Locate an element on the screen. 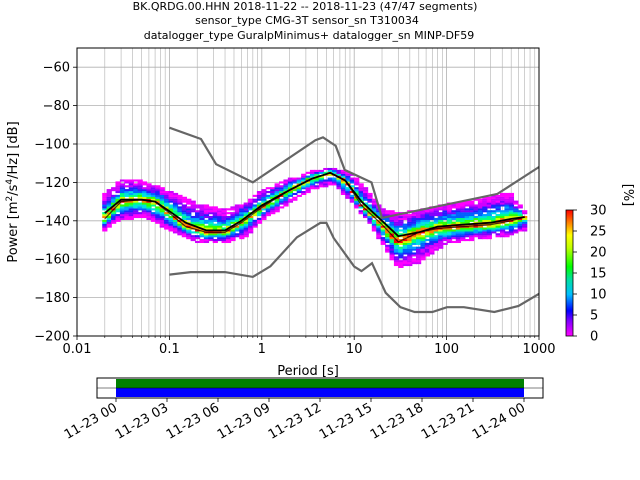 This screenshot has width=640, height=480. statistic-curves is located at coordinates (314, 207).